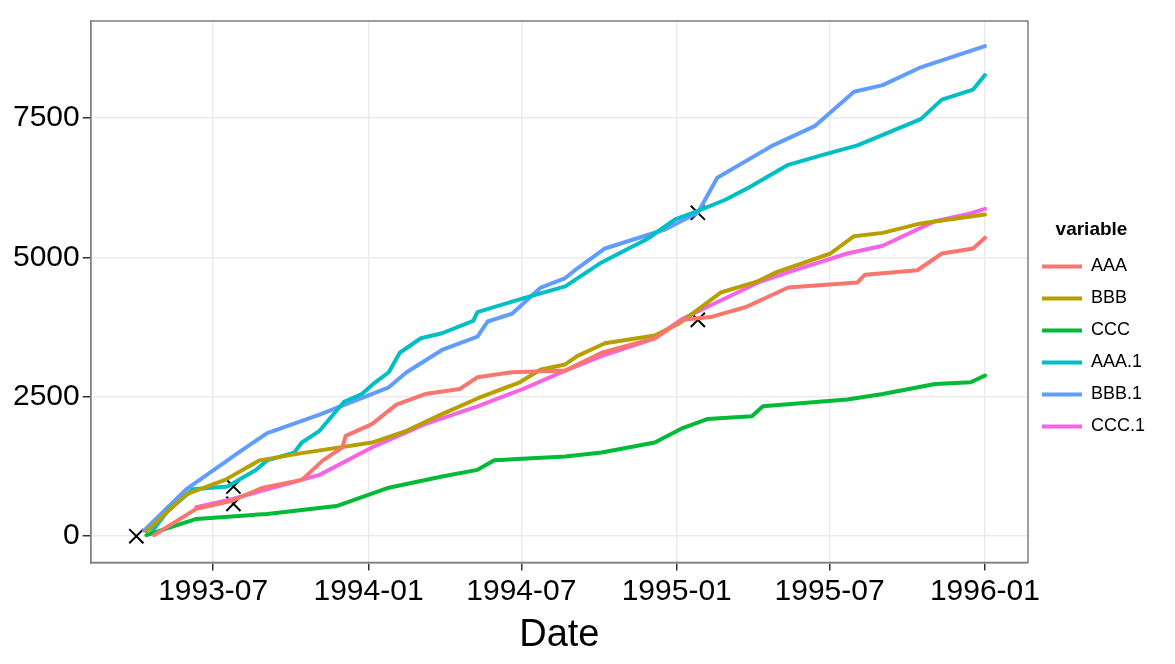  I want to click on y-tick-label: 0, so click(71, 534).